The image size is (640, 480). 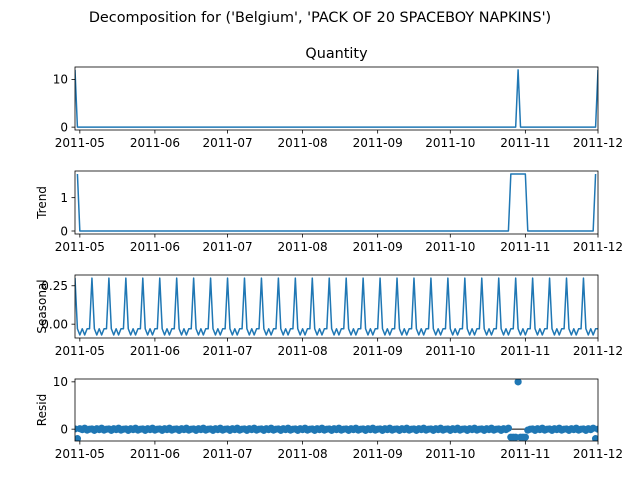 What do you see at coordinates (54, 286) in the screenshot?
I see `y-tick-label: 0.25` at bounding box center [54, 286].